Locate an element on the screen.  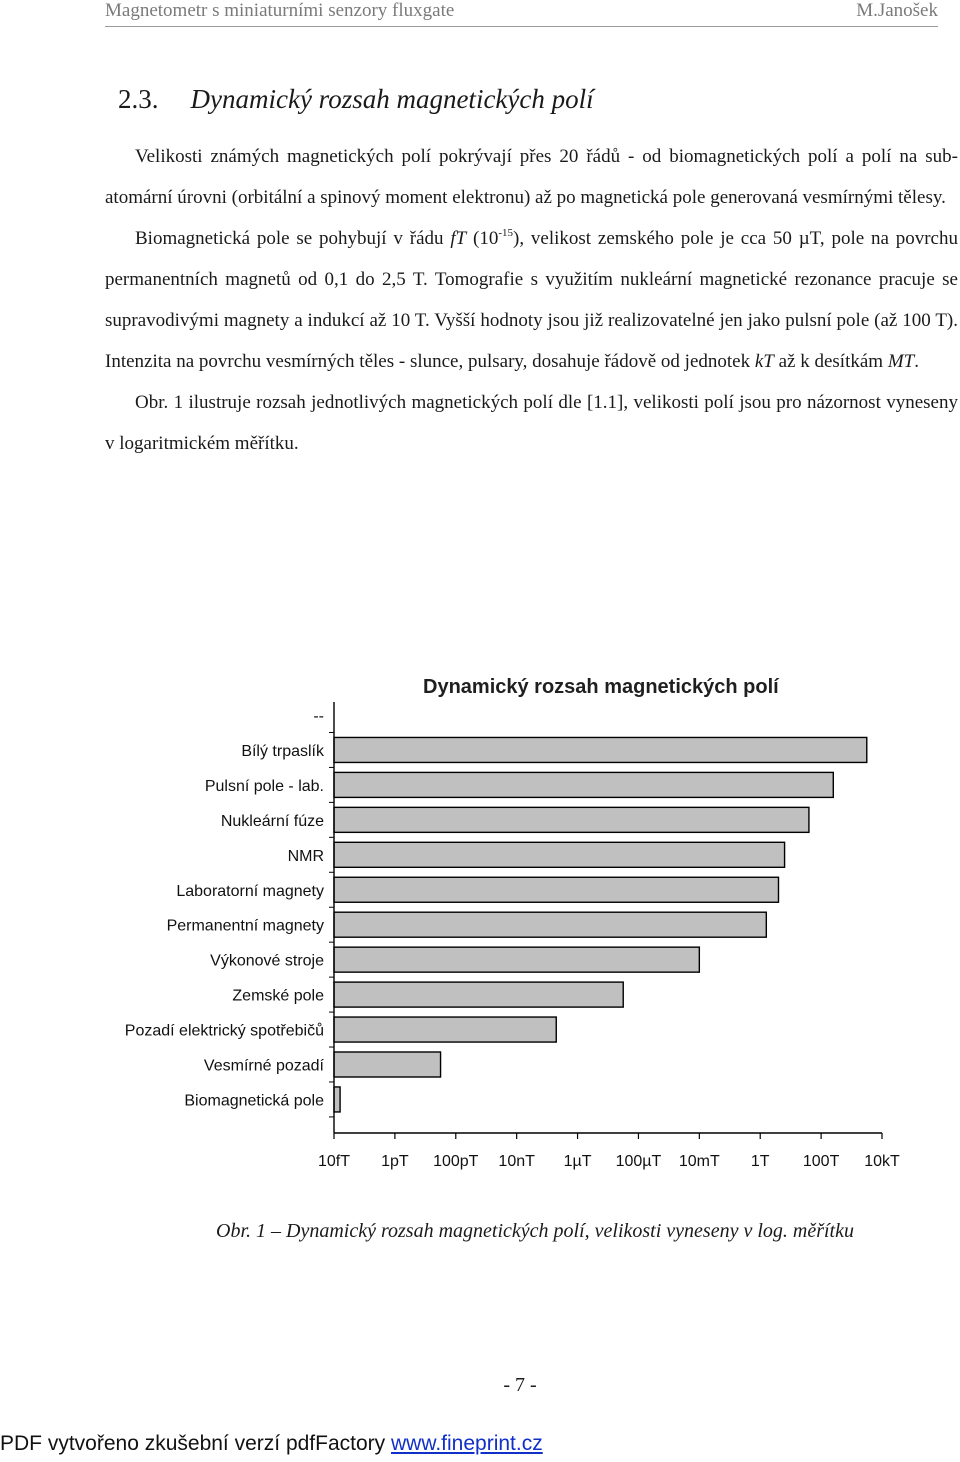
chart-bars is located at coordinates (600, 924).